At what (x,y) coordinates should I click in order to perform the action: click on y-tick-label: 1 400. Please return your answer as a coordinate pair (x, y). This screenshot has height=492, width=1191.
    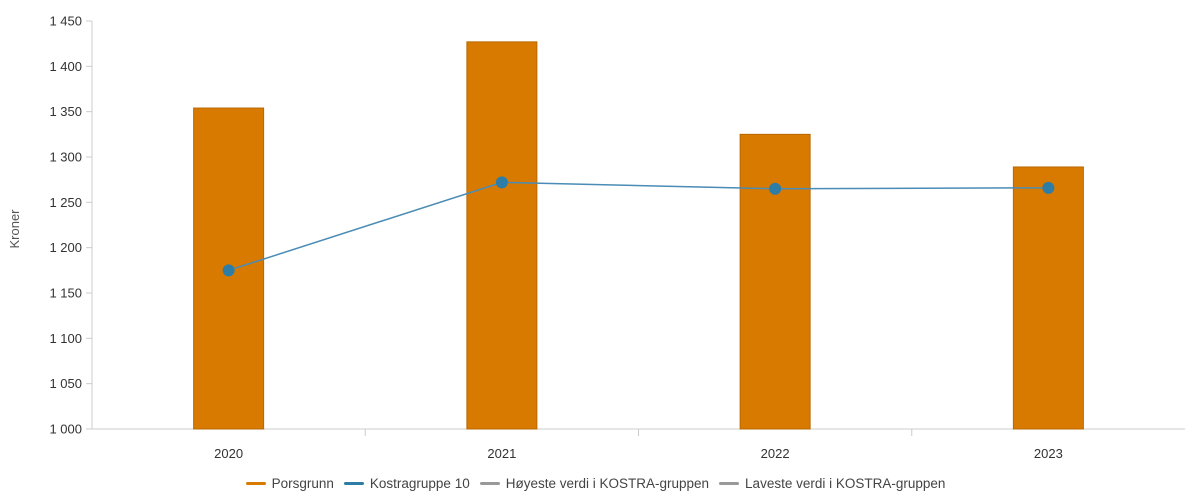
    Looking at the image, I should click on (65, 66).